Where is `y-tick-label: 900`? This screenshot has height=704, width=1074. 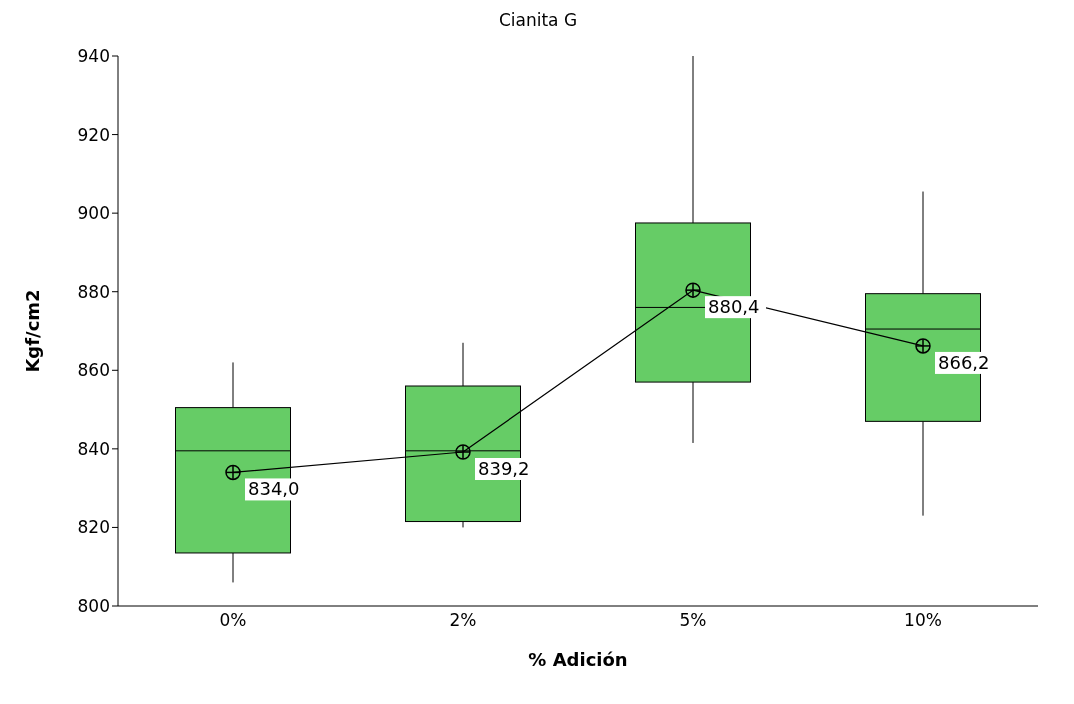
y-tick-label: 900 is located at coordinates (93, 213).